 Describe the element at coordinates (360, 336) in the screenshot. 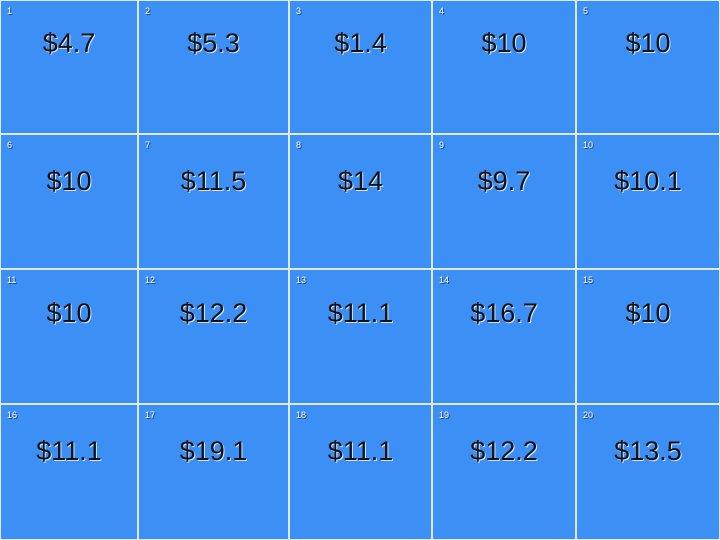

I see `tile-13: 13 $11.1` at that location.